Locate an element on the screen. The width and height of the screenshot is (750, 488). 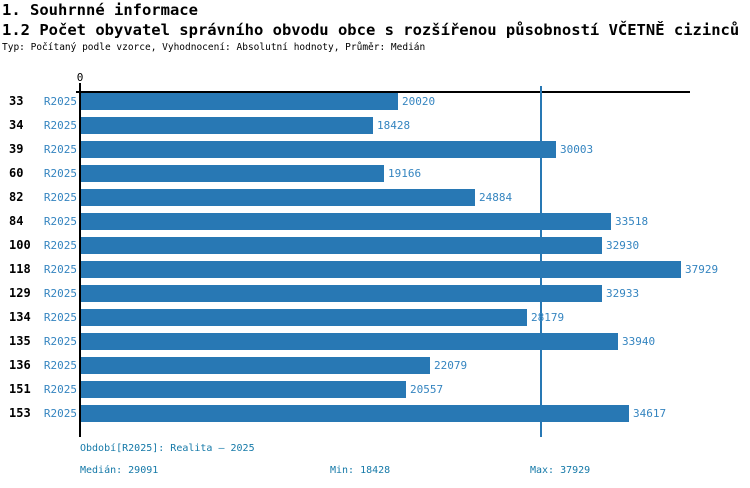
bar-value-label: 20020 is located at coordinates (419, 101).